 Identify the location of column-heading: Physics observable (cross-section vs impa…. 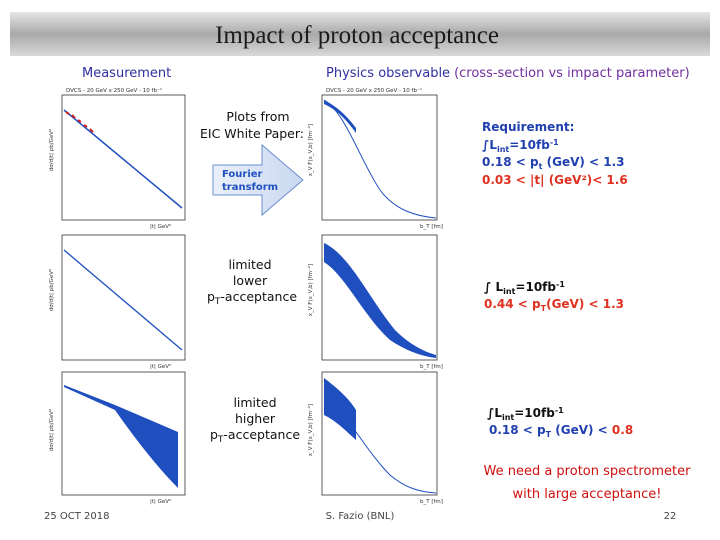
(508, 73).